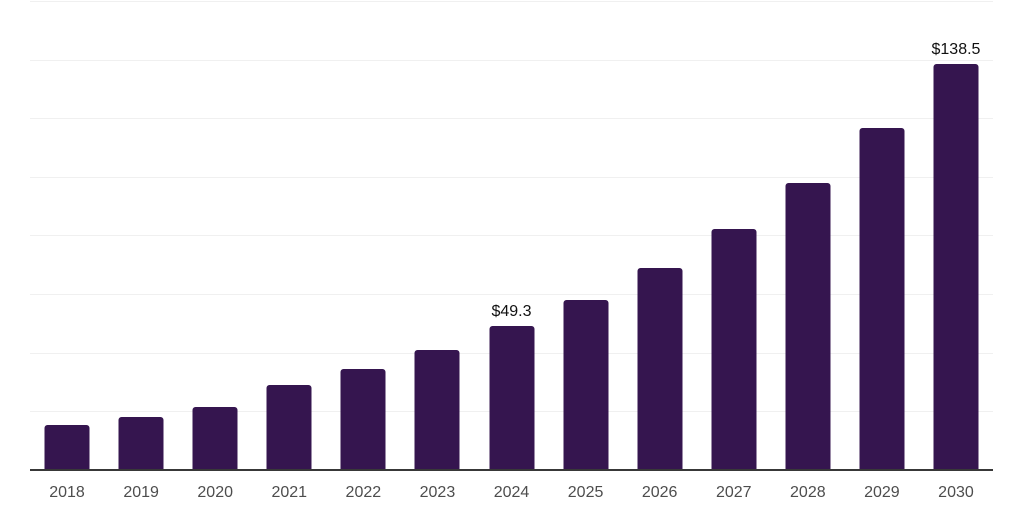  I want to click on bar-group-2019, so click(141, 235).